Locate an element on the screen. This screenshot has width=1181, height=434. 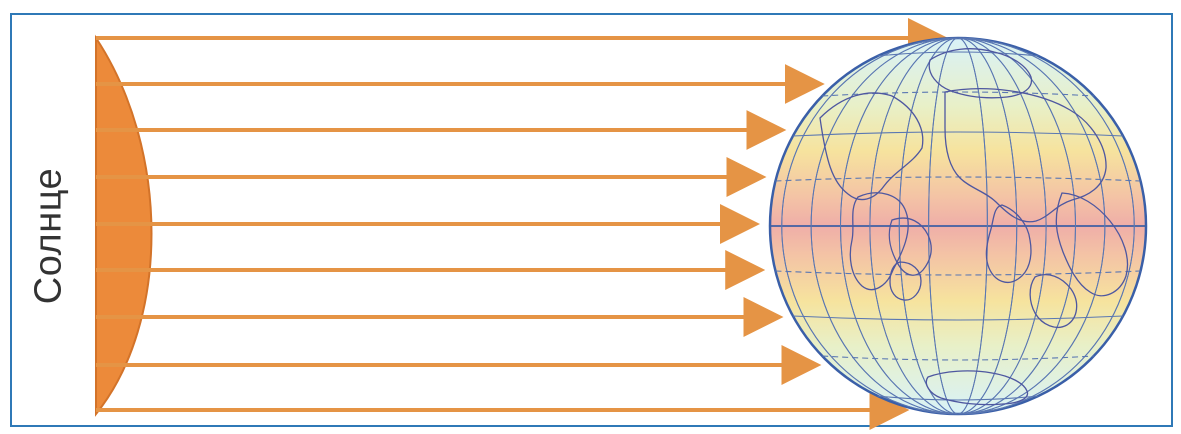
sun-label: Солнце is located at coordinates (48, 236).